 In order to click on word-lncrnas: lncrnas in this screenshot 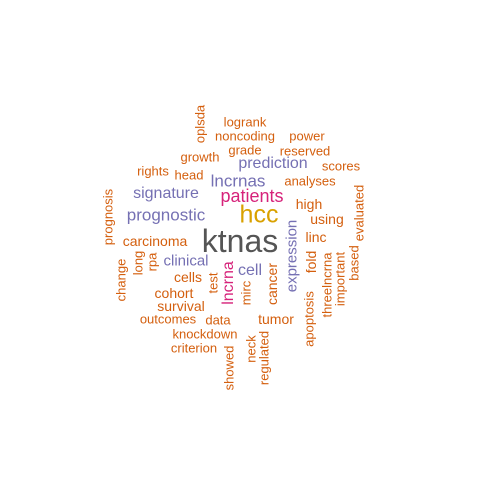, I will do `click(238, 181)`.